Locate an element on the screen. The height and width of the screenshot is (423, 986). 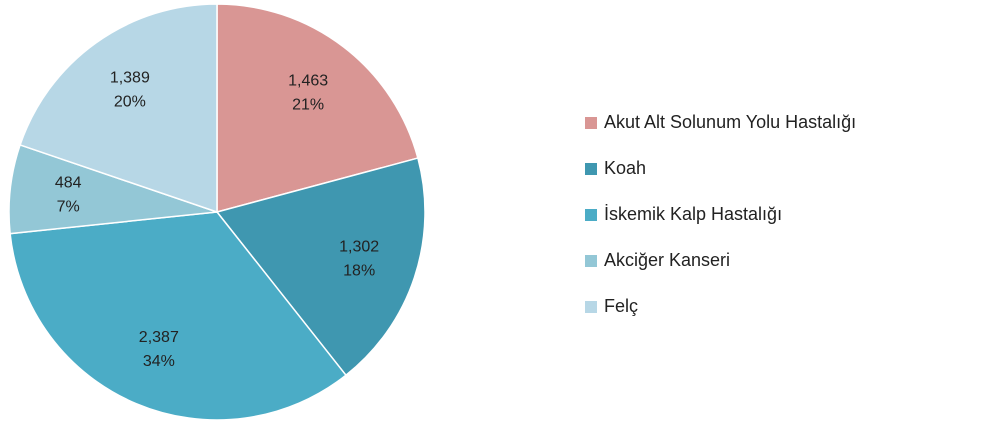
data-label: 1,302 is located at coordinates (359, 246).